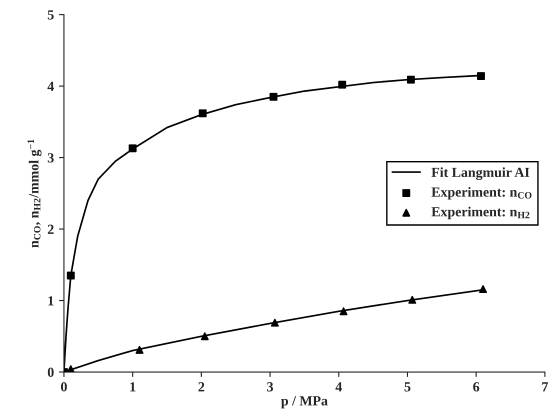 Image resolution: width=556 pixels, height=418 pixels. Describe the element at coordinates (338, 387) in the screenshot. I see `x-tick-label: 4` at that location.